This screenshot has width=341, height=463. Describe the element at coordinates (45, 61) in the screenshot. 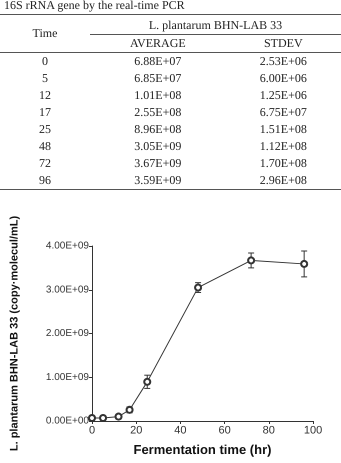

I see `text: 0` at that location.